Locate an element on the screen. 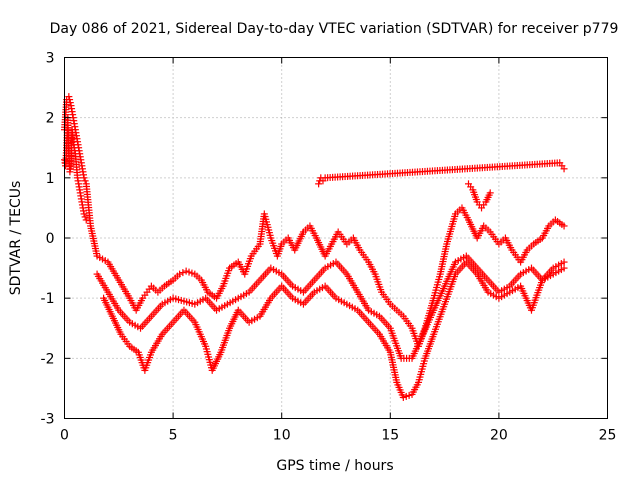 This screenshot has height=480, width=640. y-tick-label: 0 is located at coordinates (50, 239).